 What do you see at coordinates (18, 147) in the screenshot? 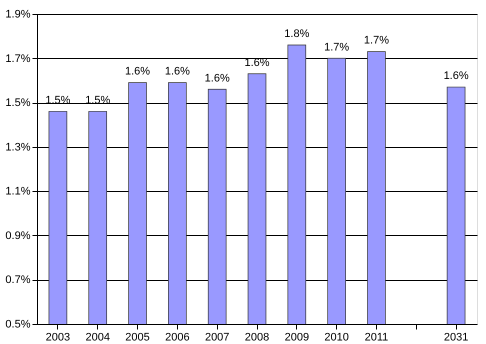
I see `y-tick-label: 1.3%` at bounding box center [18, 147].